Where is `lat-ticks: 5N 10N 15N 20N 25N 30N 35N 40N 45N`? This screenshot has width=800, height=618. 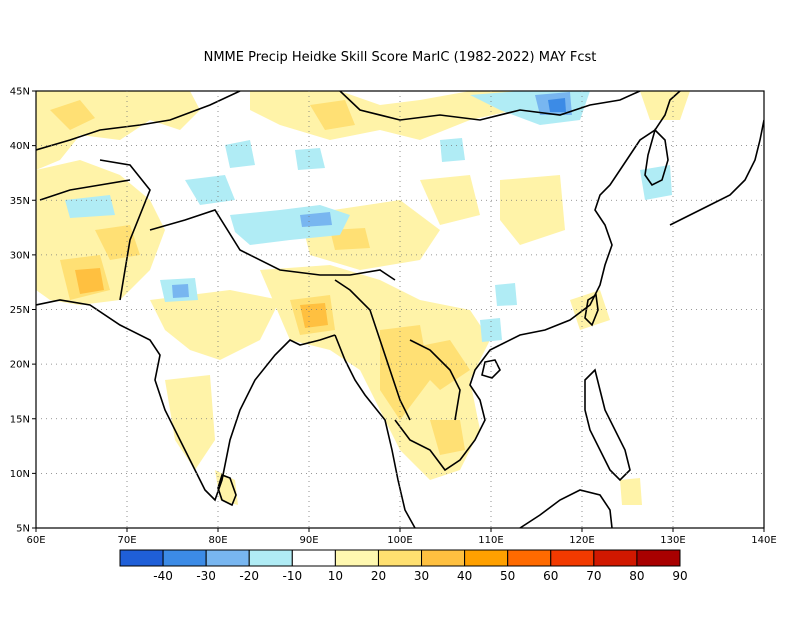
lat-ticks: 5N 10N 15N 20N 25N 30N 35N 40N 45N is located at coordinates (23, 311).